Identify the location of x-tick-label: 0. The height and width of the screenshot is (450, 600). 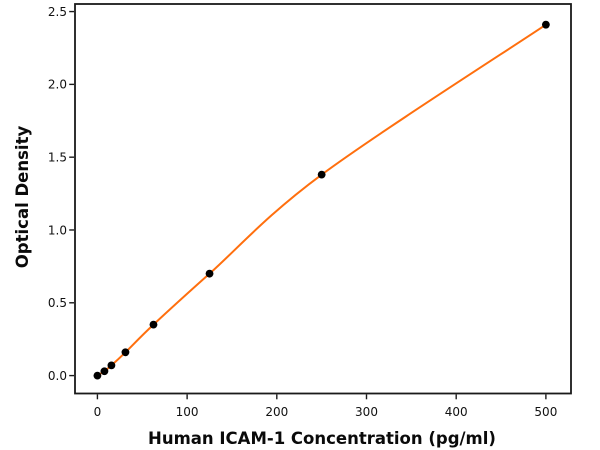
(98, 412).